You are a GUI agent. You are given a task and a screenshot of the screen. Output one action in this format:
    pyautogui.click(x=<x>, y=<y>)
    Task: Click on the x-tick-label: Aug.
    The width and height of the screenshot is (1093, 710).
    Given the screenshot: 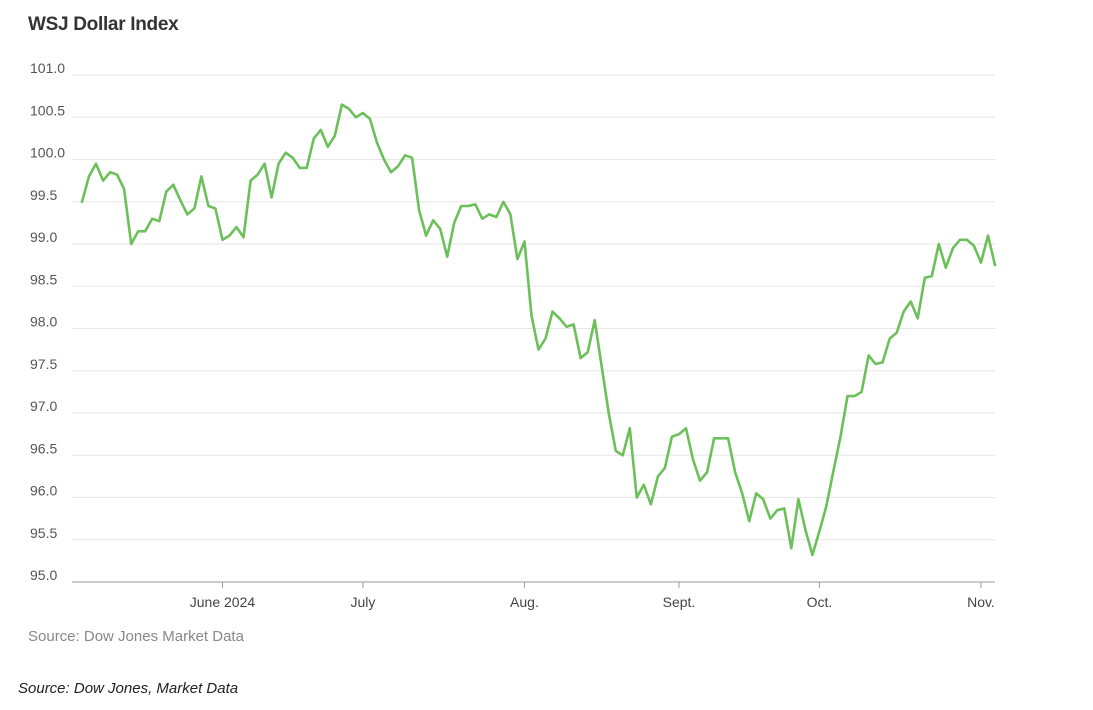 What is the action you would take?
    pyautogui.click(x=524, y=602)
    